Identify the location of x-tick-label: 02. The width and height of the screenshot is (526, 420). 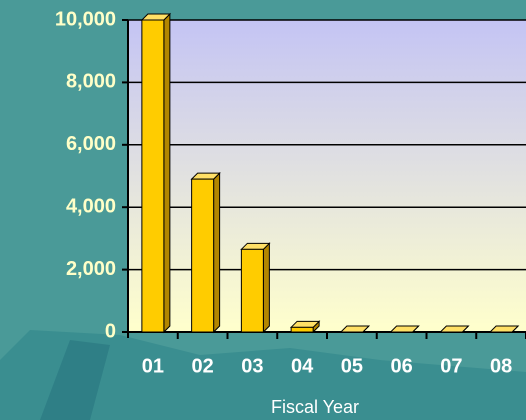
(203, 366).